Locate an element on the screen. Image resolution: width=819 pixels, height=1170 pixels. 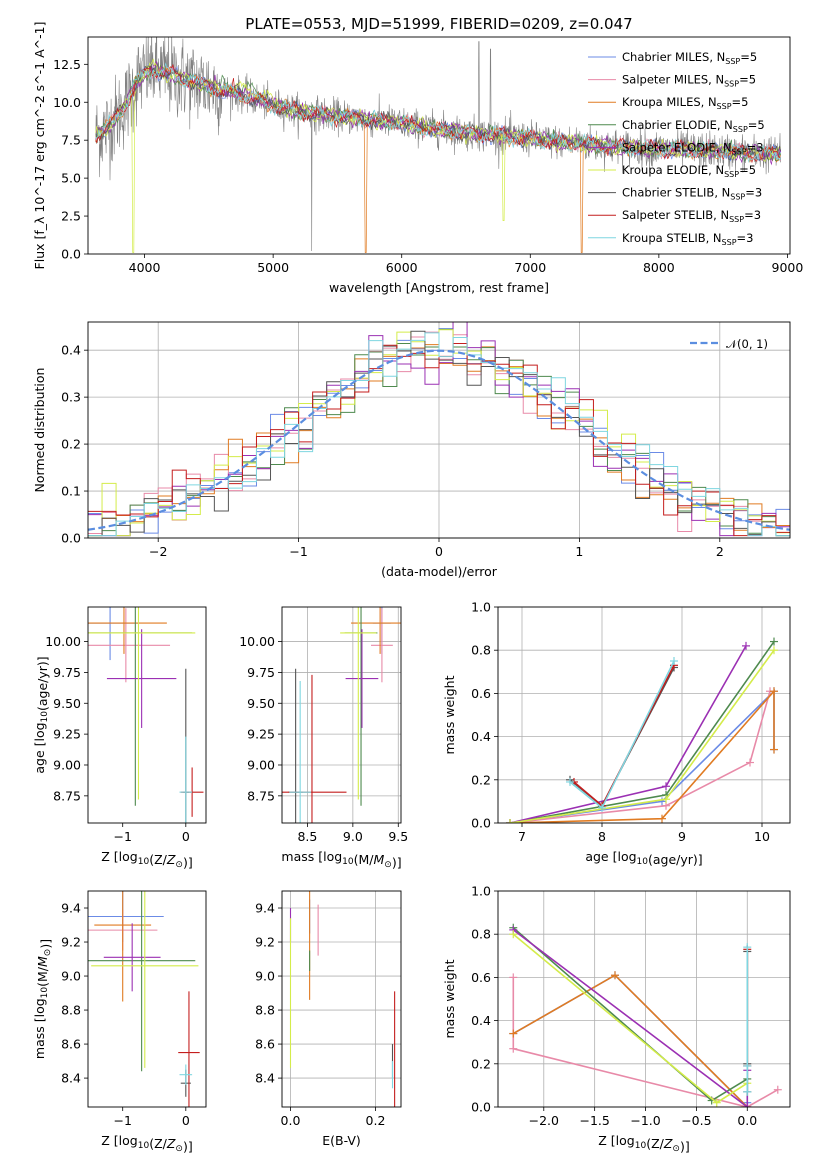
y-tick-label: 5.0 is located at coordinates (71, 178).